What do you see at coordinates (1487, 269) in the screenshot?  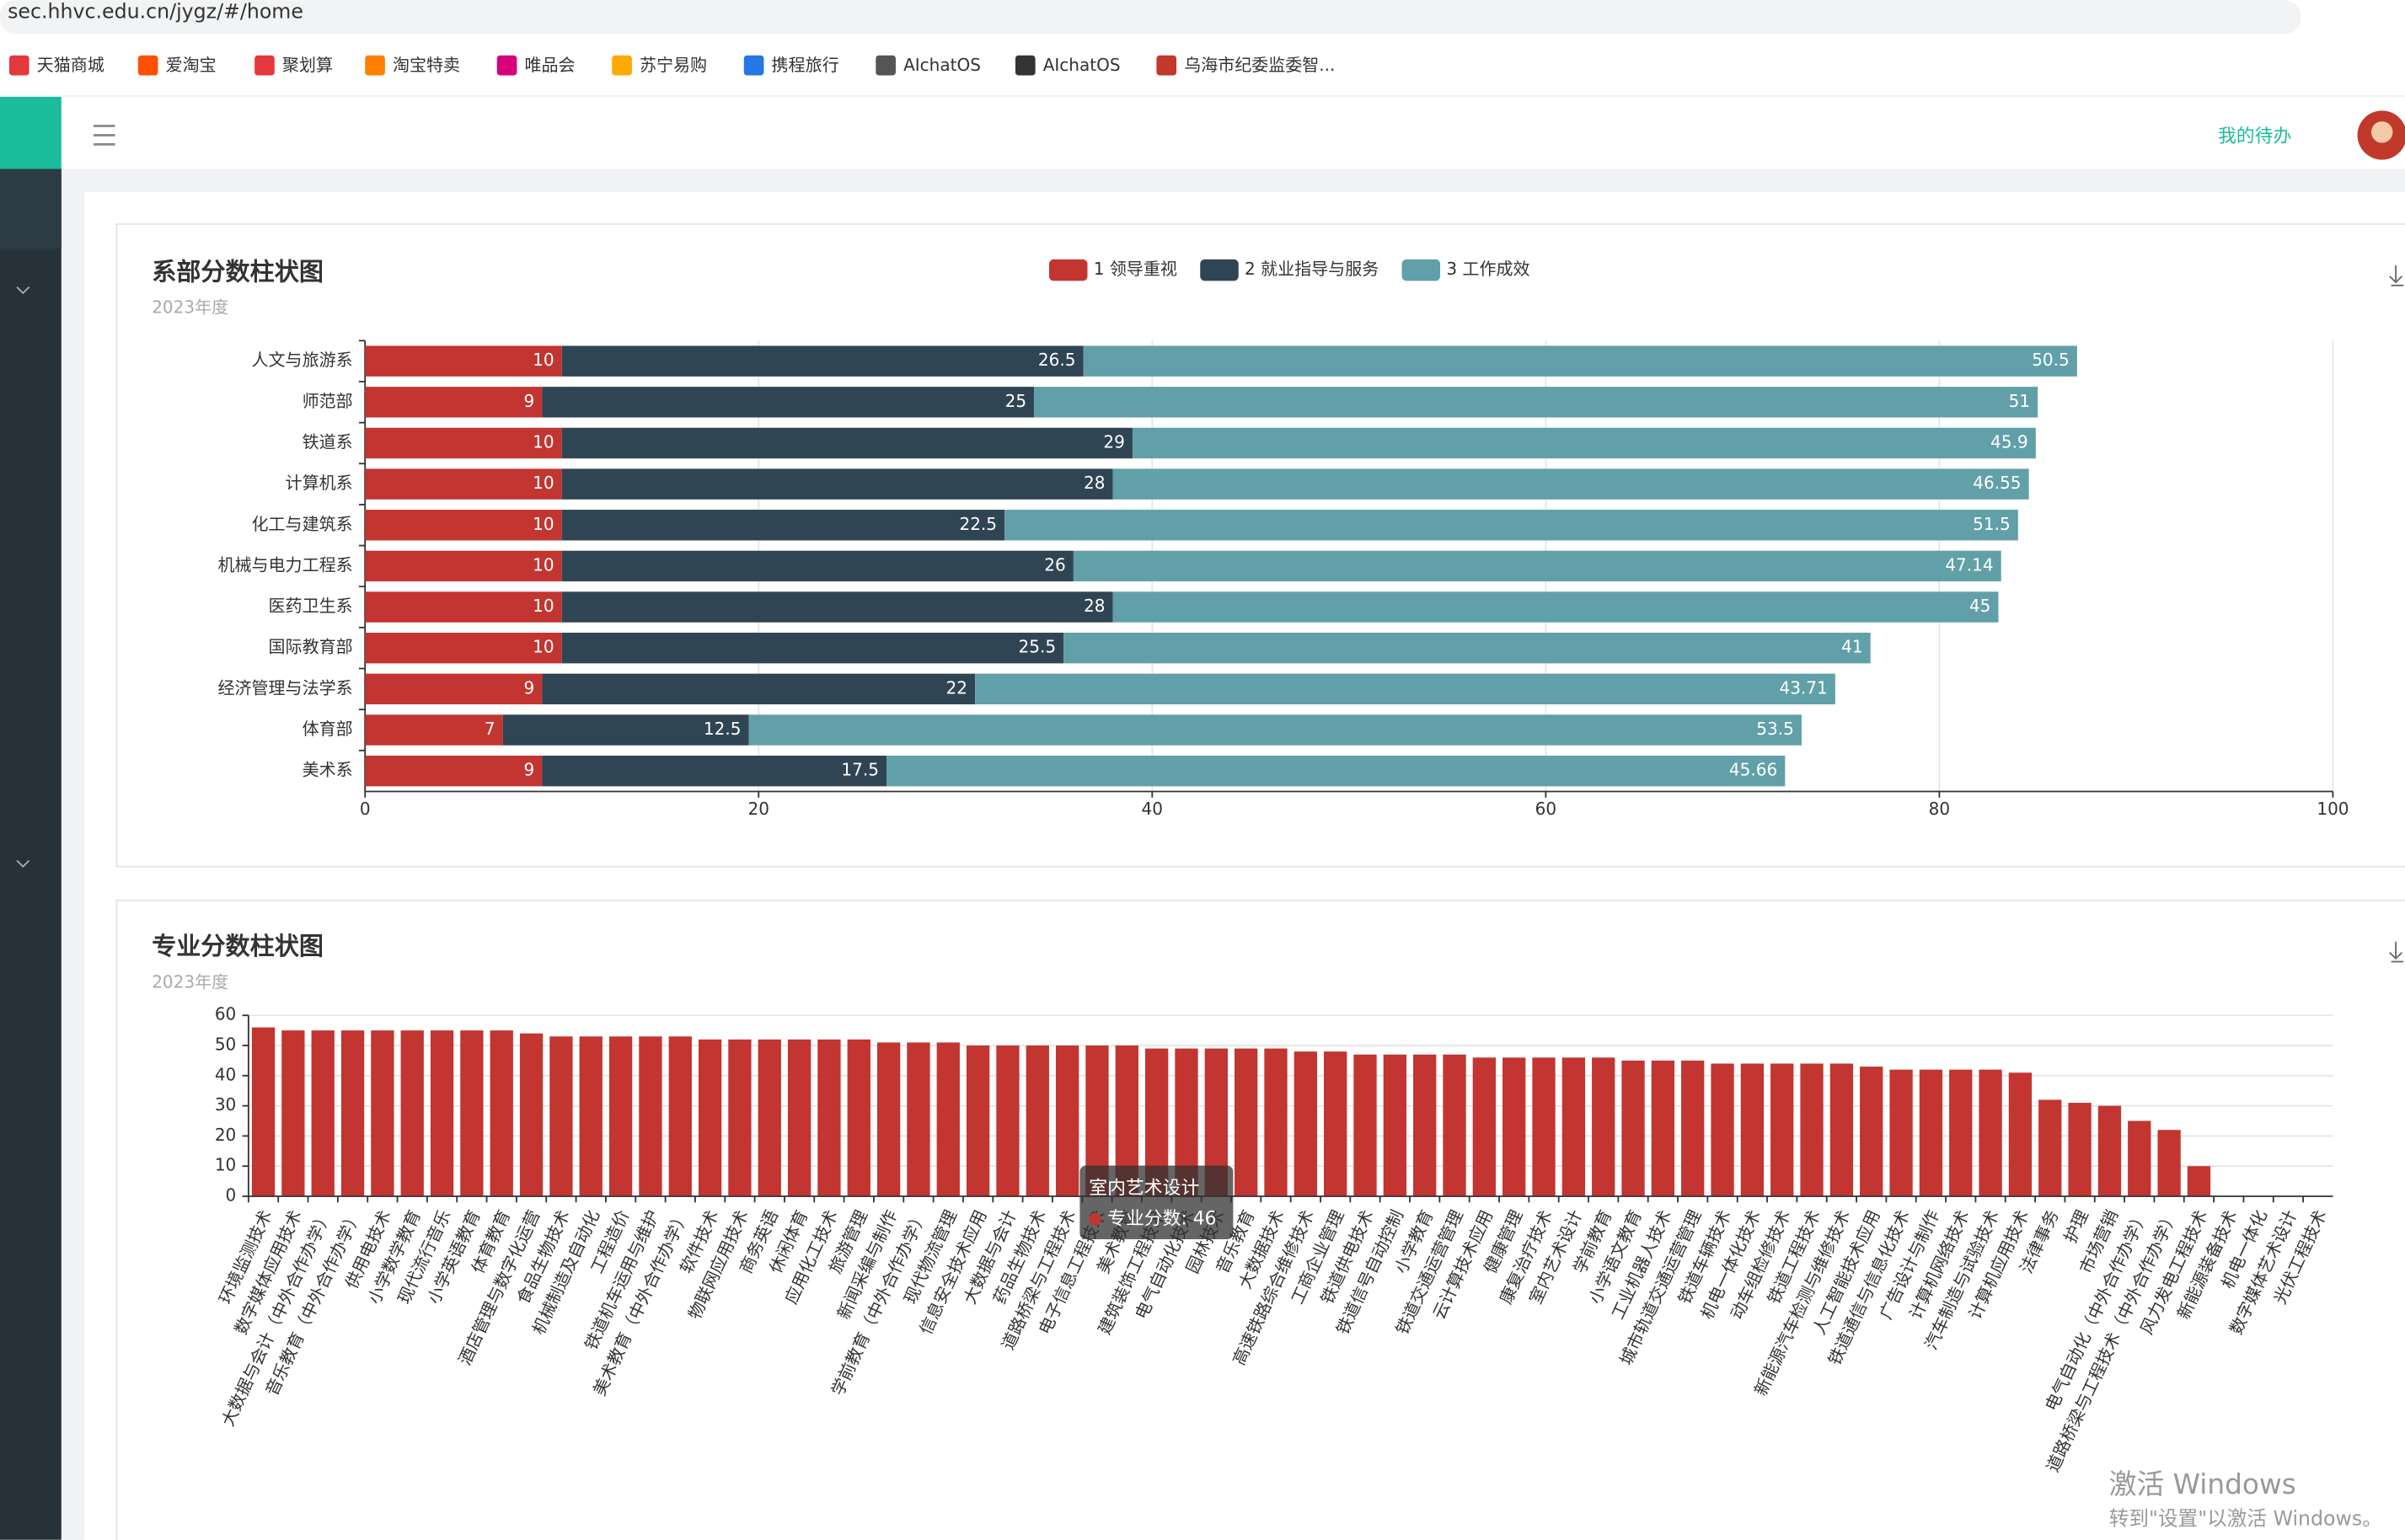 I see `legend-label: 3 工作成效` at bounding box center [1487, 269].